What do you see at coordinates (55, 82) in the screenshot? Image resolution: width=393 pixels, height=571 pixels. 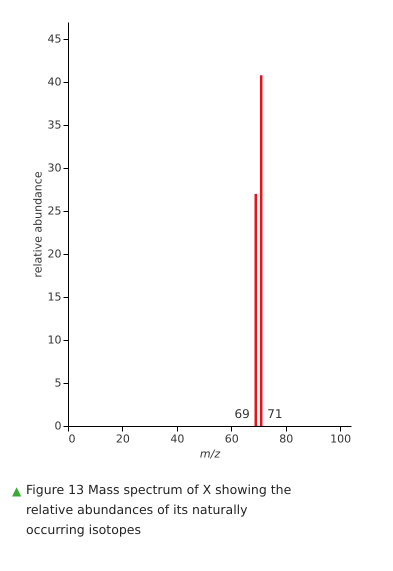 I see `y-tick-label: 40` at bounding box center [55, 82].